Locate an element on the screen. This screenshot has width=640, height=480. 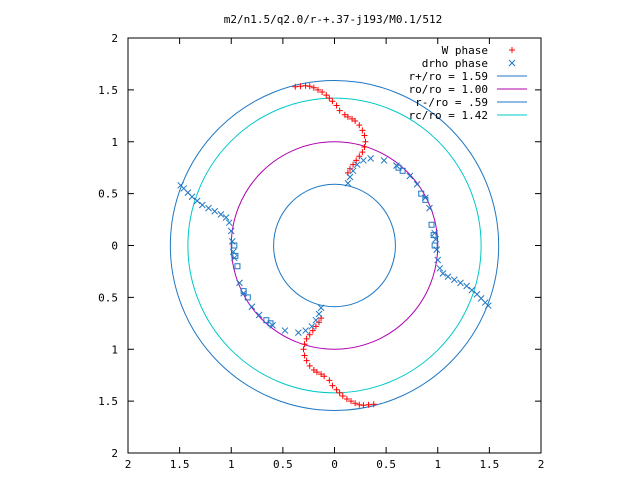
legend-label: drho phase is located at coordinates (455, 63).